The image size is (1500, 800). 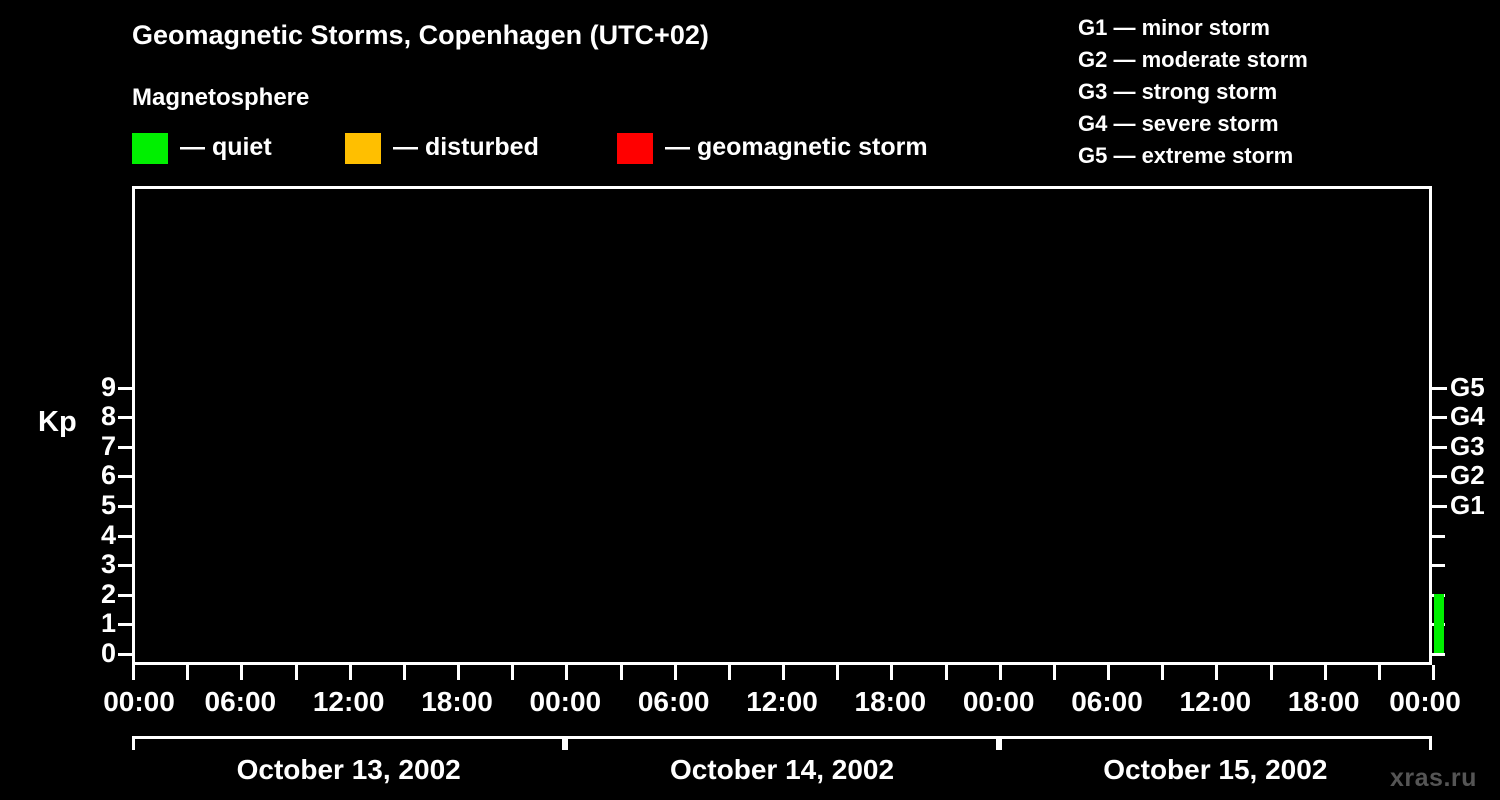 I want to click on x-tick-h72, so click(x=1433, y=672).